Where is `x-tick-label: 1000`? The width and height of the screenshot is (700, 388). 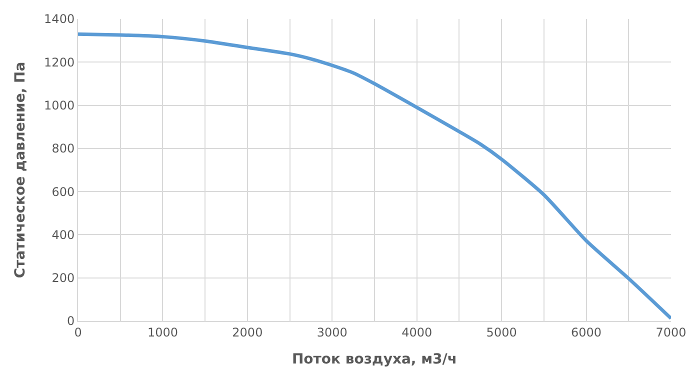 x-tick-label: 1000 is located at coordinates (162, 332).